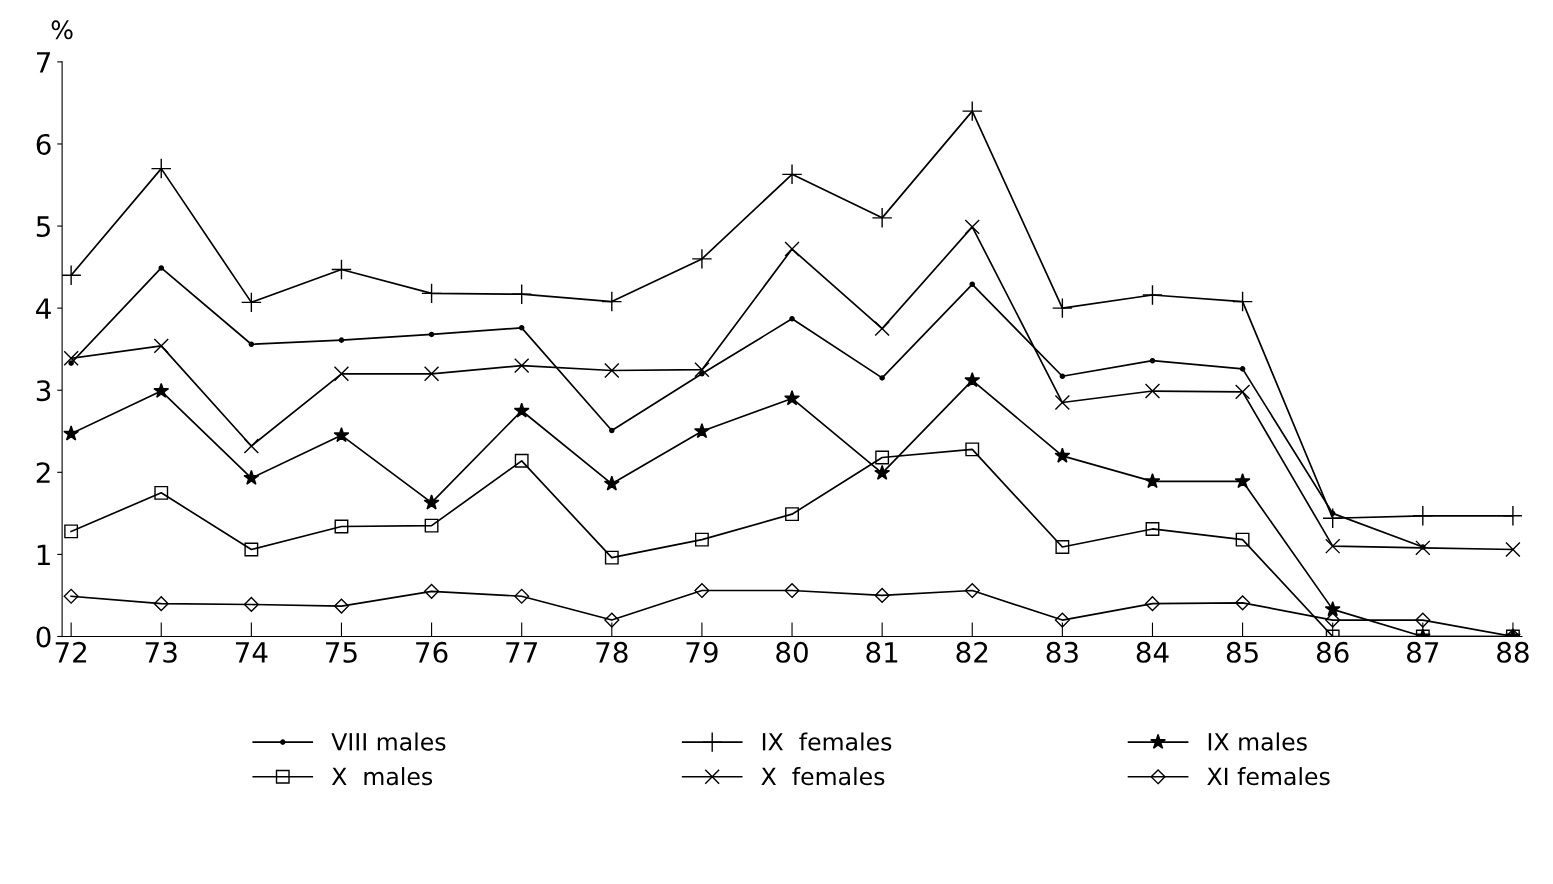 This screenshot has width=1553, height=884. What do you see at coordinates (43, 144) in the screenshot?
I see `y-tick-label: 6` at bounding box center [43, 144].